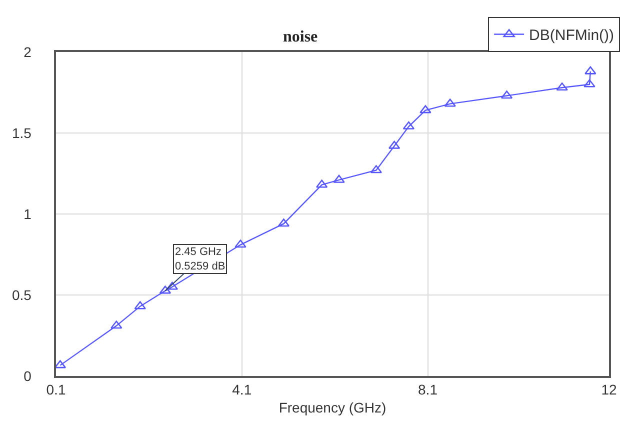 The image size is (639, 425). What do you see at coordinates (22, 294) in the screenshot?
I see `y-tick-label: 0.5` at bounding box center [22, 294].